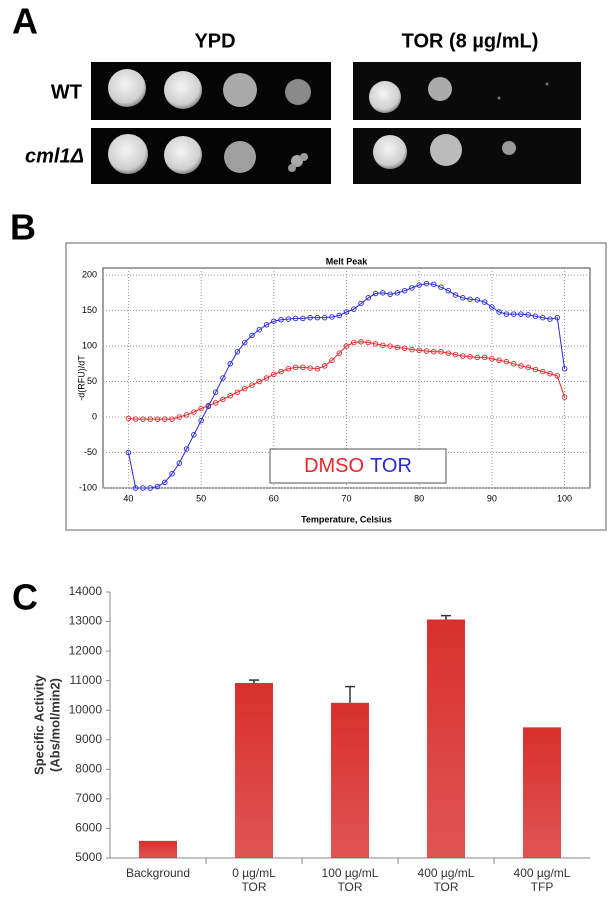  What do you see at coordinates (346, 498) in the screenshot?
I see `x-tick-label: 70` at bounding box center [346, 498].